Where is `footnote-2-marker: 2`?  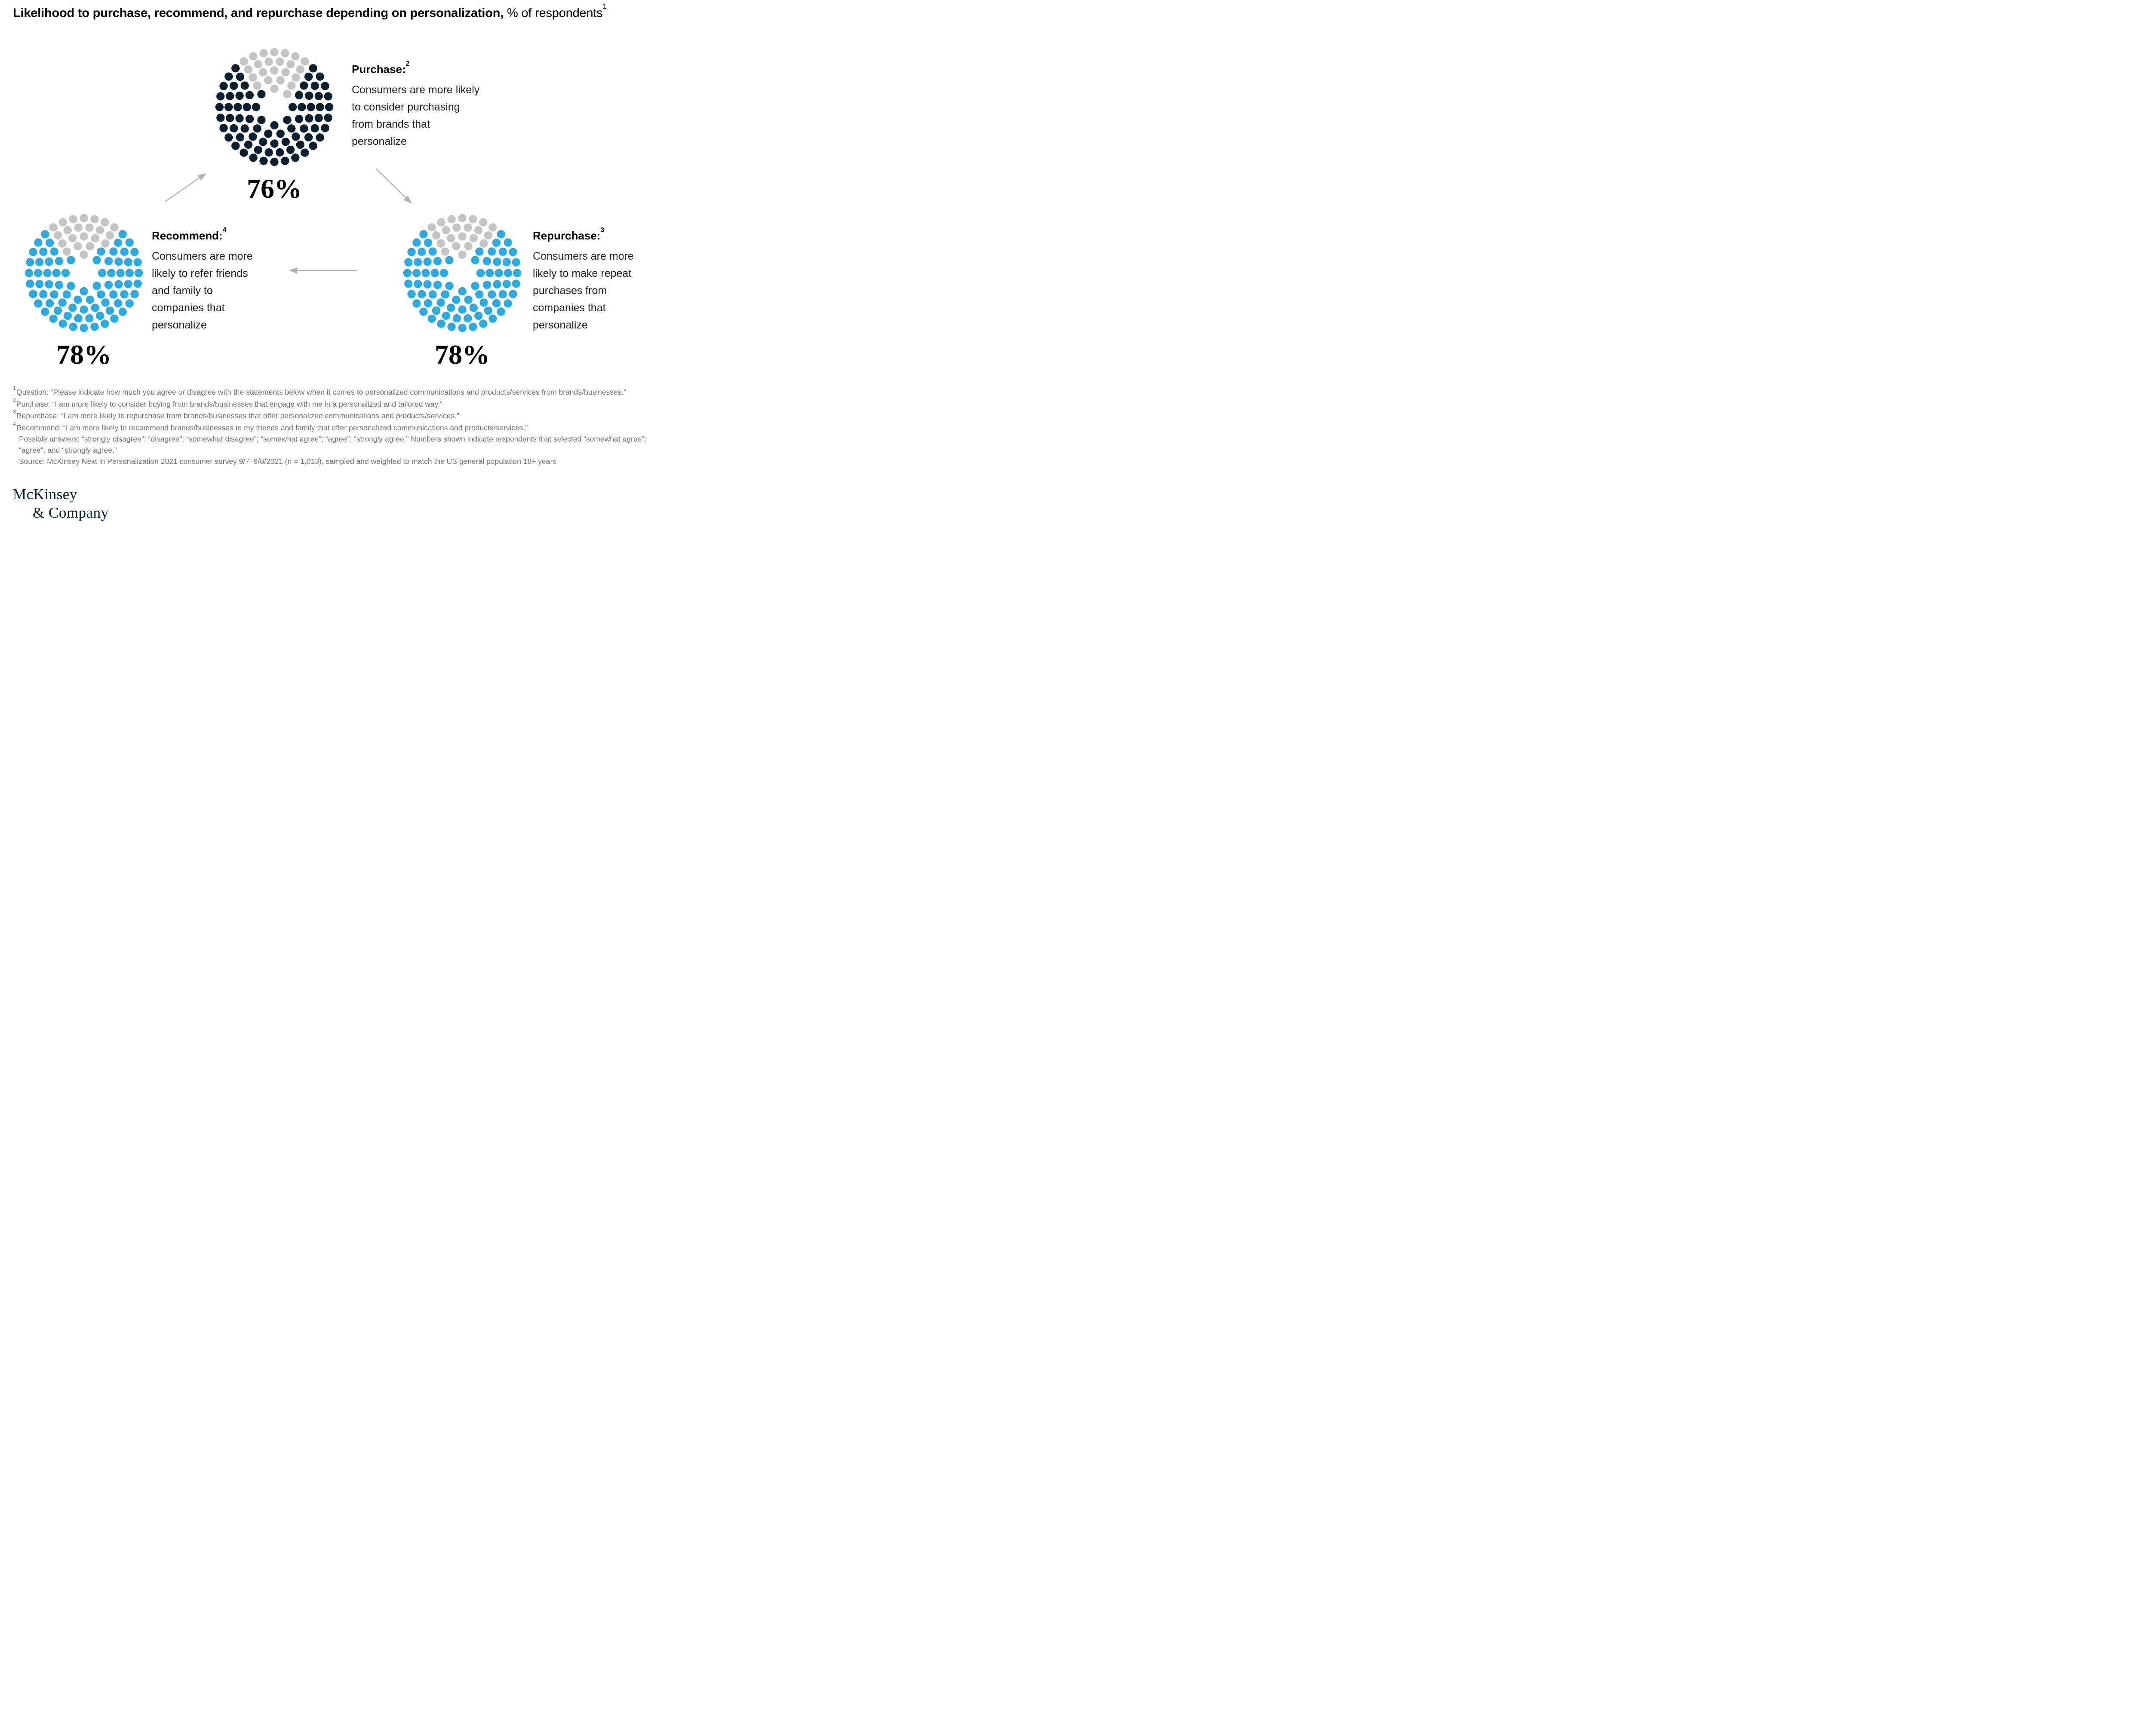 footnote-2-marker: 2 is located at coordinates (14, 400).